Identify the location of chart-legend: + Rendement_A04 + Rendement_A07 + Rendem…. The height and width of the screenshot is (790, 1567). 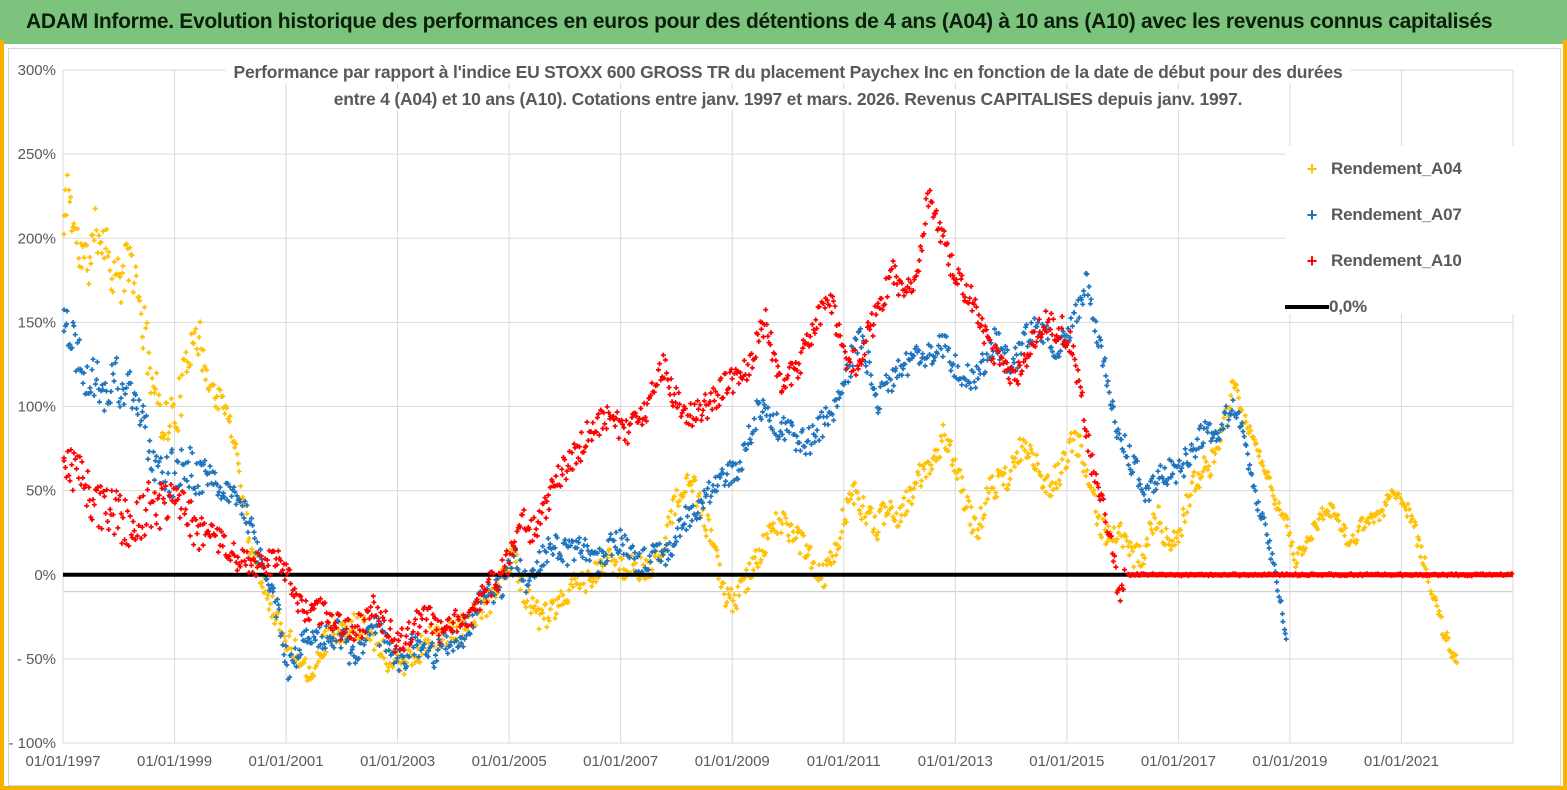
(1400, 231).